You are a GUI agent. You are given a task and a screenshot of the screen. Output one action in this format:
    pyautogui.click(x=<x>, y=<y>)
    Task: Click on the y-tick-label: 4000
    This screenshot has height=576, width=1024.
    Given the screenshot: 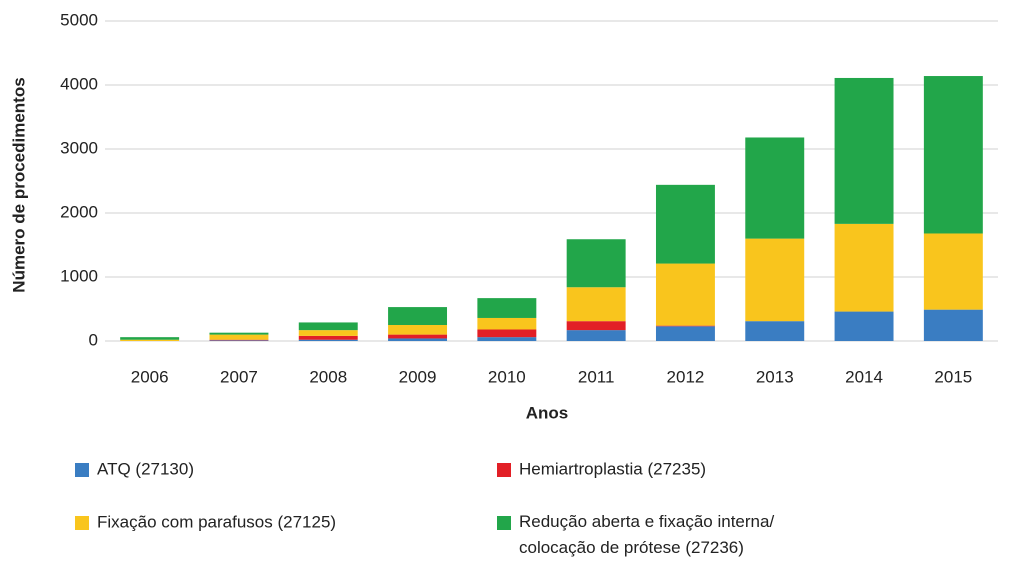 What is the action you would take?
    pyautogui.click(x=79, y=83)
    